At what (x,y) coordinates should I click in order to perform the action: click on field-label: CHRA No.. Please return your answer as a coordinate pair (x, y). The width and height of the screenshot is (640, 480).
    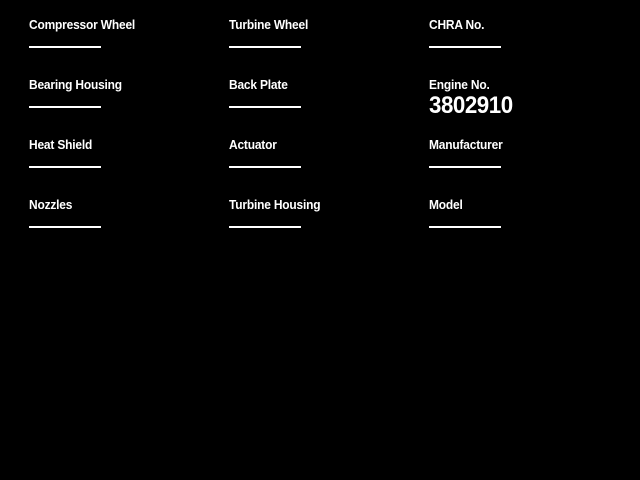
    Looking at the image, I should click on (457, 24).